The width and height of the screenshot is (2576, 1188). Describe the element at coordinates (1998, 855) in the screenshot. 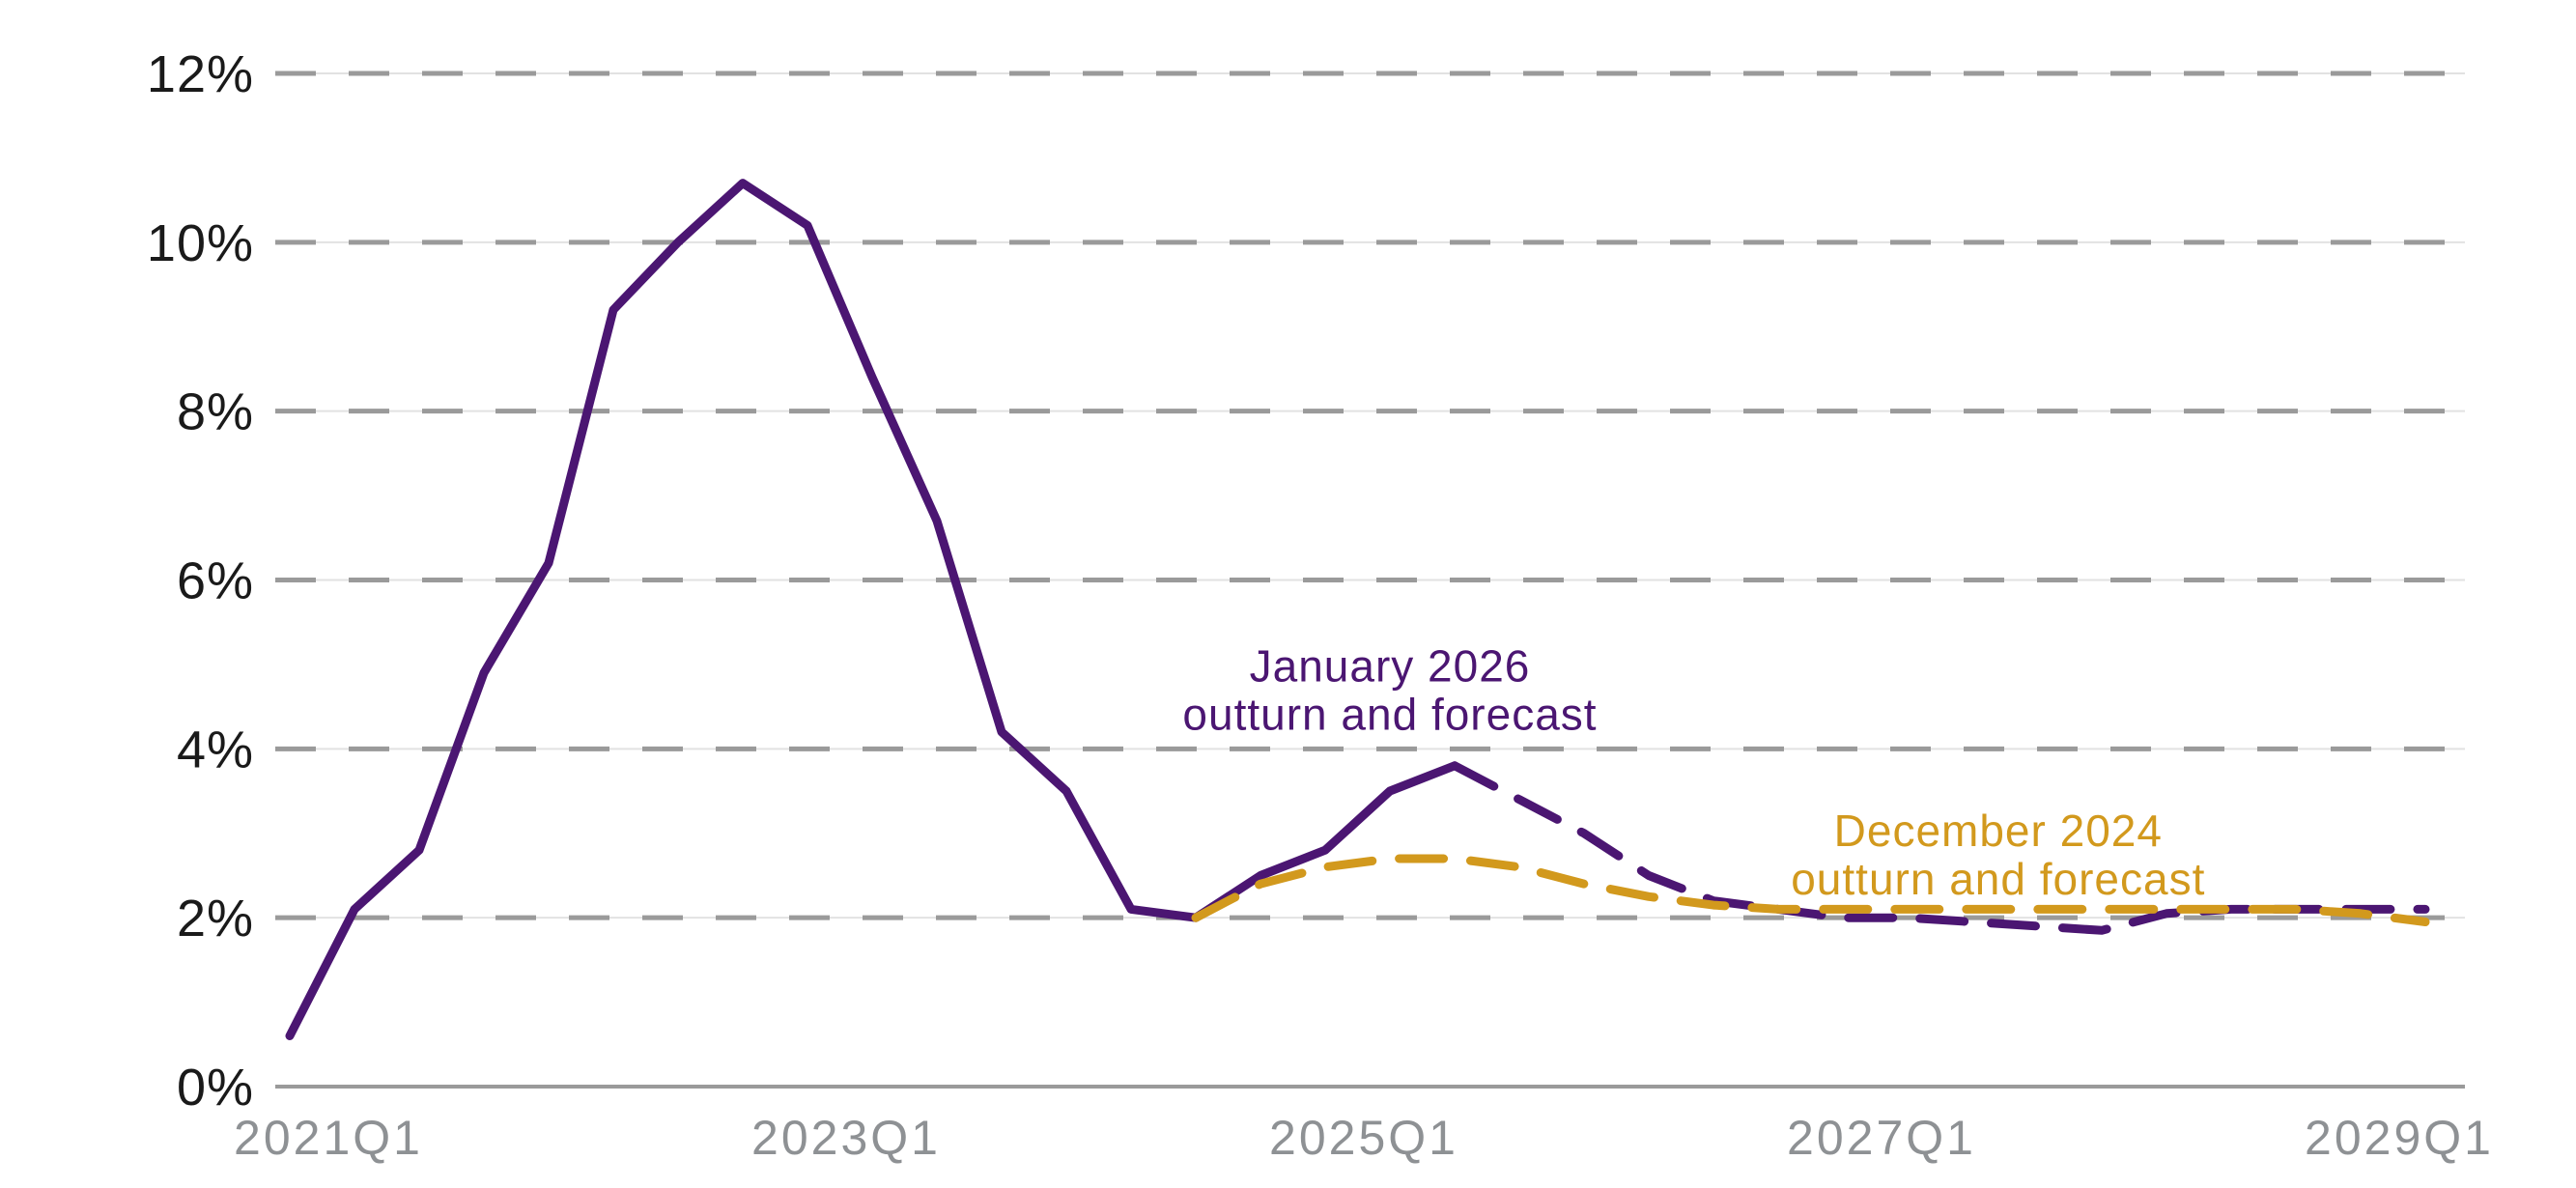

I see `december-2024-label: December 2024 outturn and forecast` at that location.